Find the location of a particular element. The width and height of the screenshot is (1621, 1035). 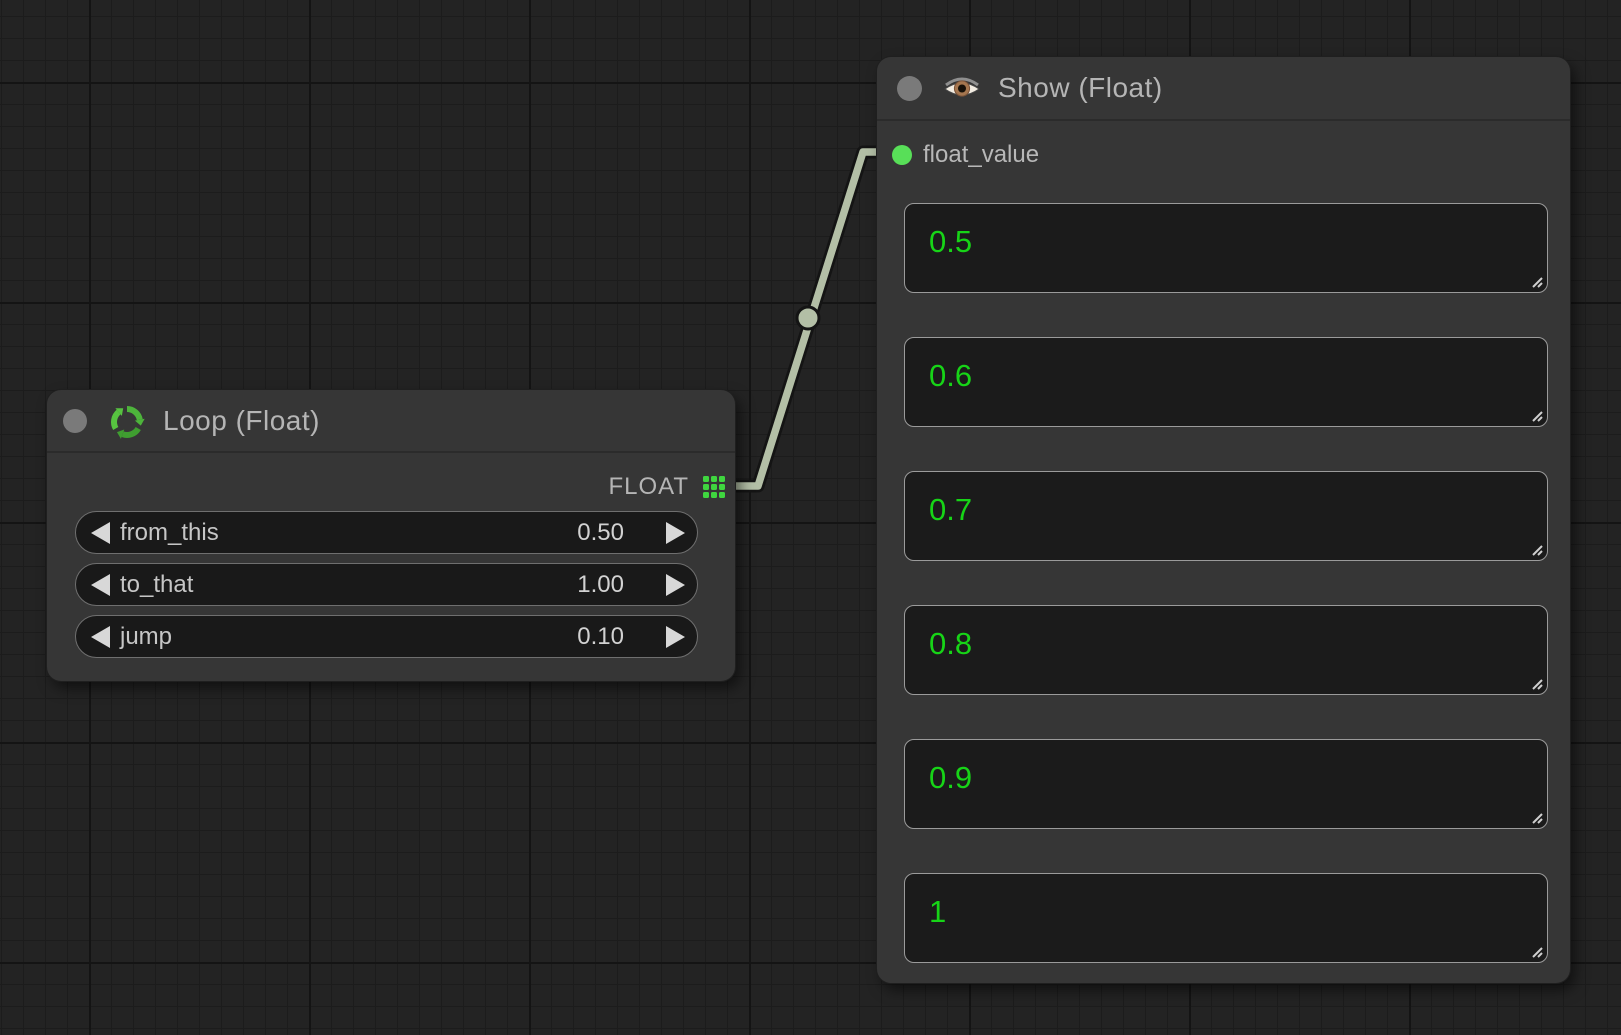

widget-to-that: to_that 1.00 is located at coordinates (386, 584).